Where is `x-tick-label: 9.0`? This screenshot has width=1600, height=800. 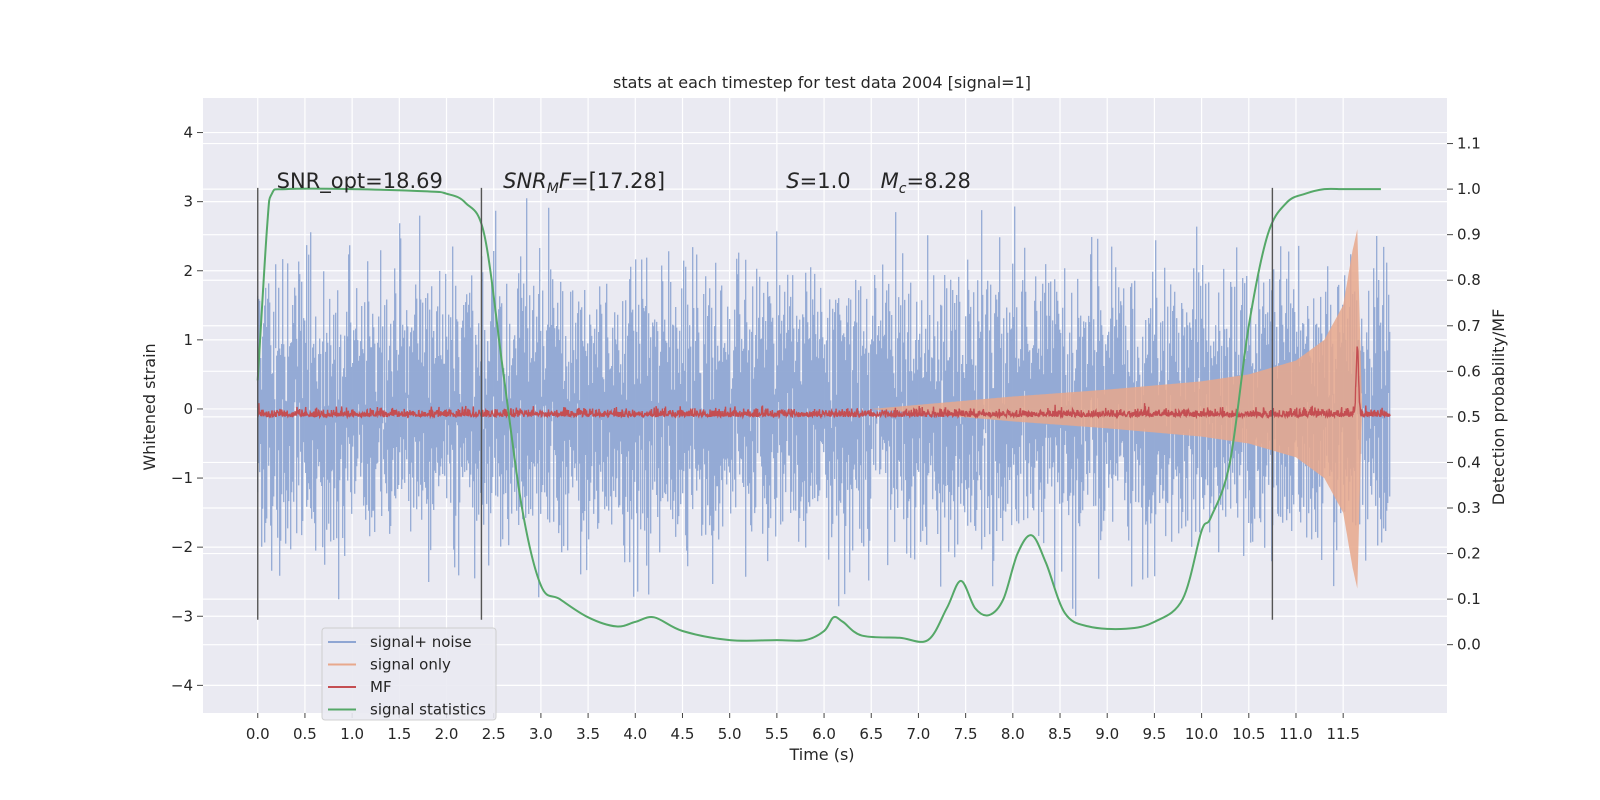
x-tick-label: 9.0 is located at coordinates (1107, 734).